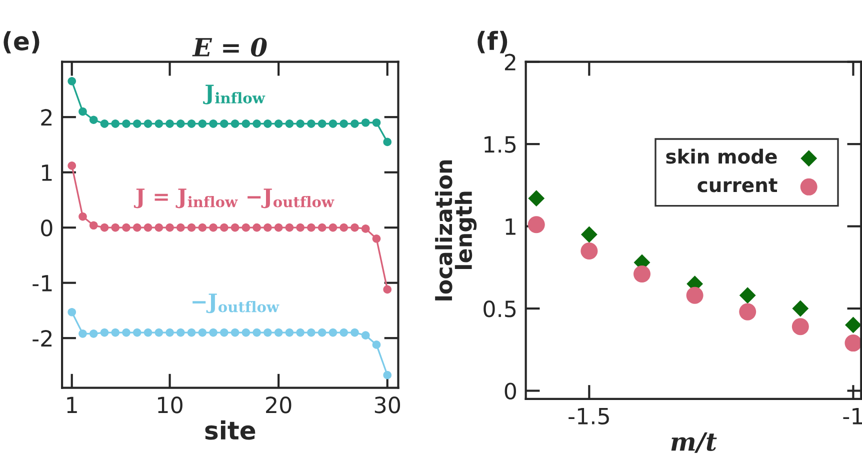 Image resolution: width=862 pixels, height=465 pixels. I want to click on series-label: J$_{inflow}$, so click(234, 94).